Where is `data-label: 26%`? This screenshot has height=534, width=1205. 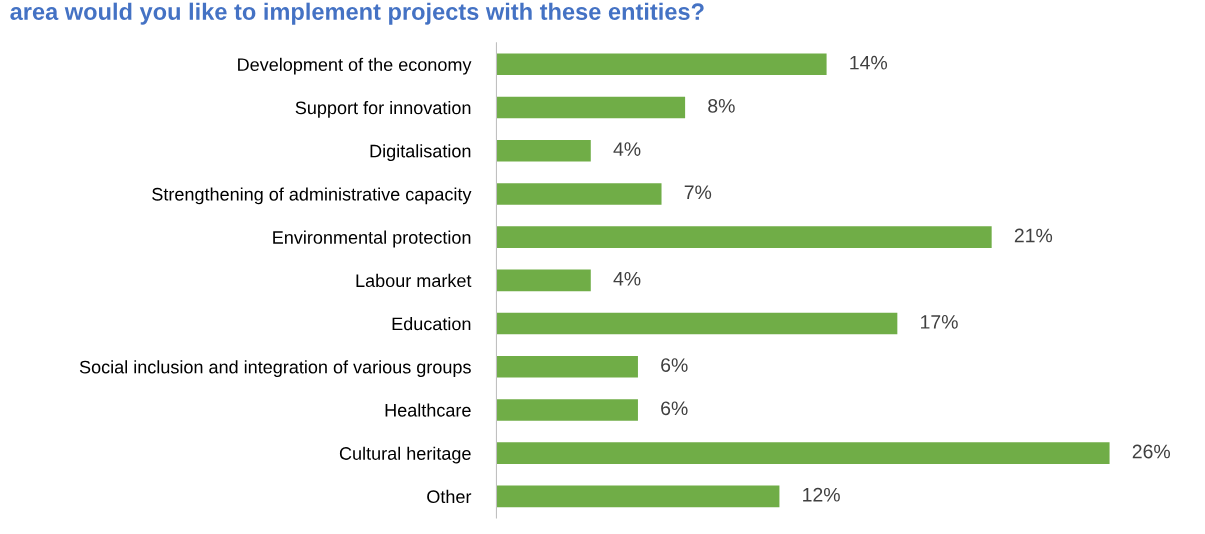 data-label: 26% is located at coordinates (1151, 451).